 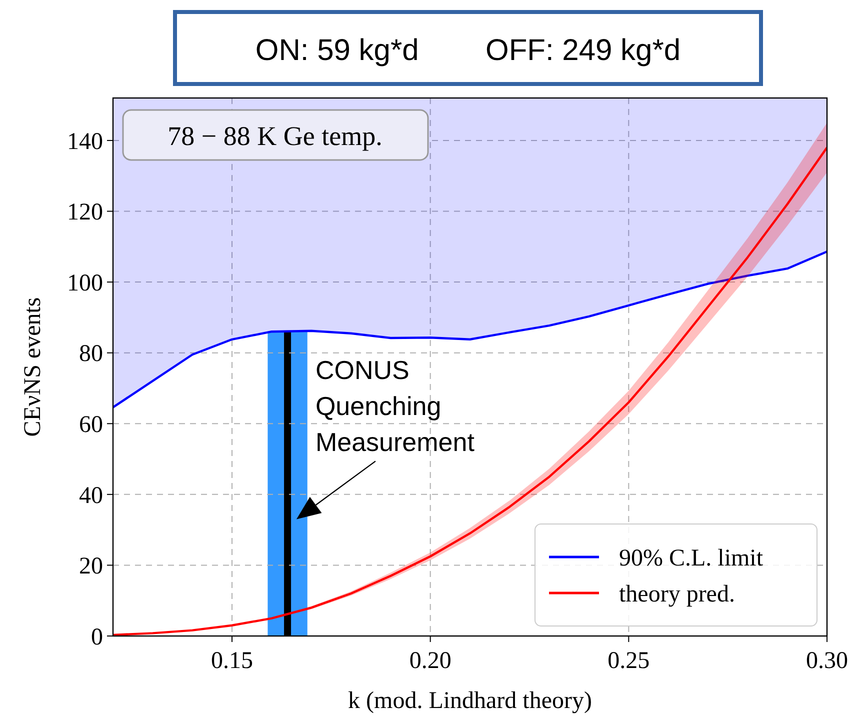 What do you see at coordinates (232, 661) in the screenshot?
I see `x-tick-label: 0.15` at bounding box center [232, 661].